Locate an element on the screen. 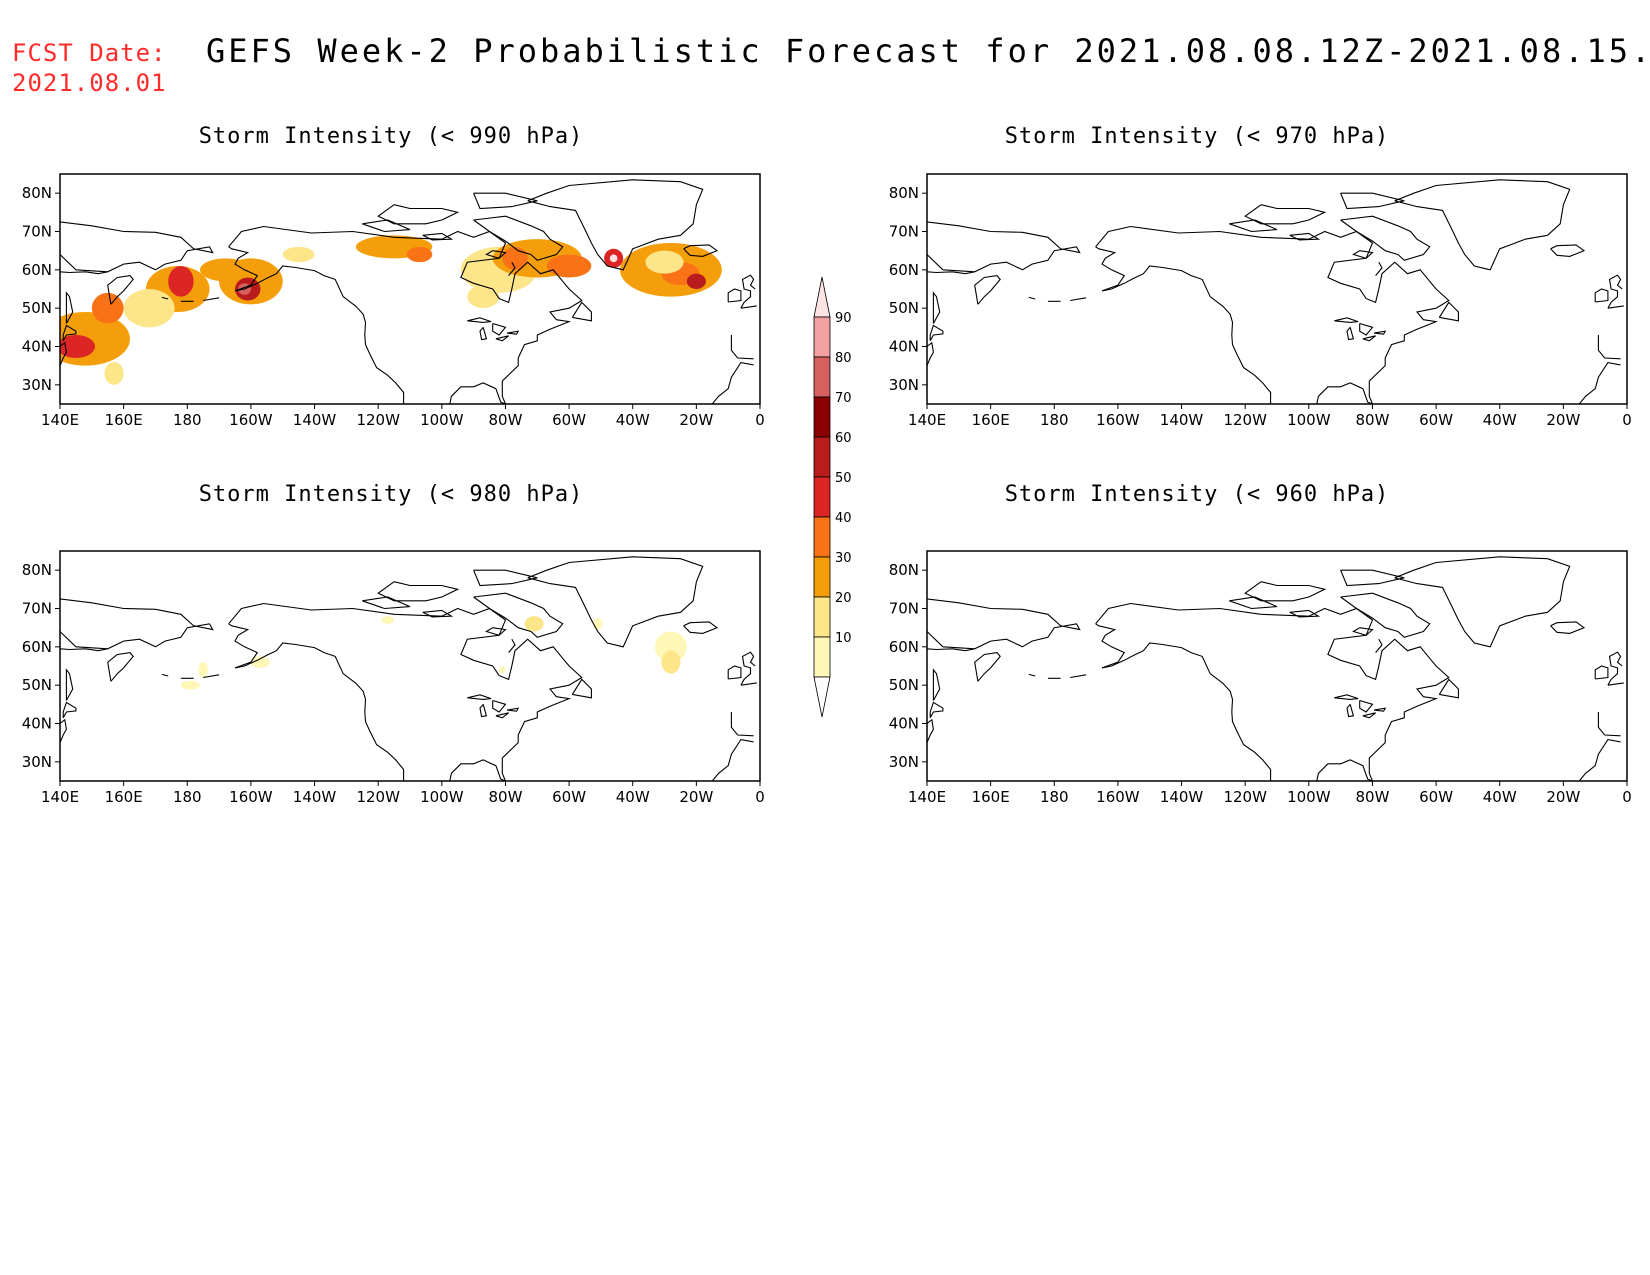  lon-label: 40W is located at coordinates (633, 797).